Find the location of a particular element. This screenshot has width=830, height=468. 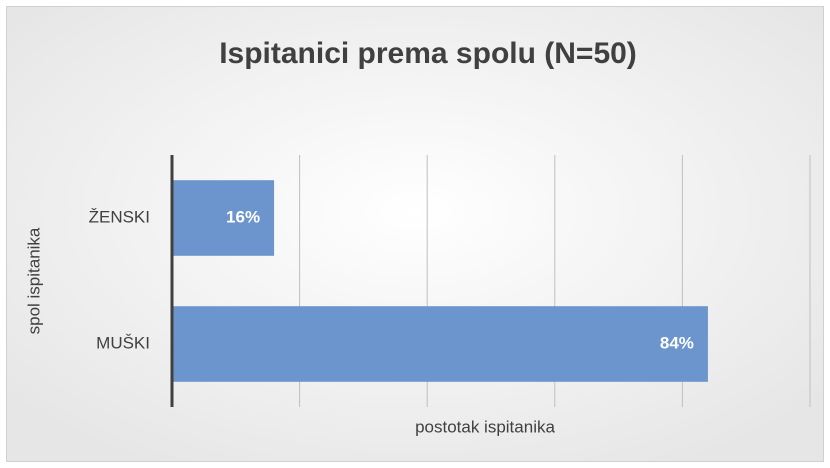

y-tick-label: MUŠKI is located at coordinates (123, 342).